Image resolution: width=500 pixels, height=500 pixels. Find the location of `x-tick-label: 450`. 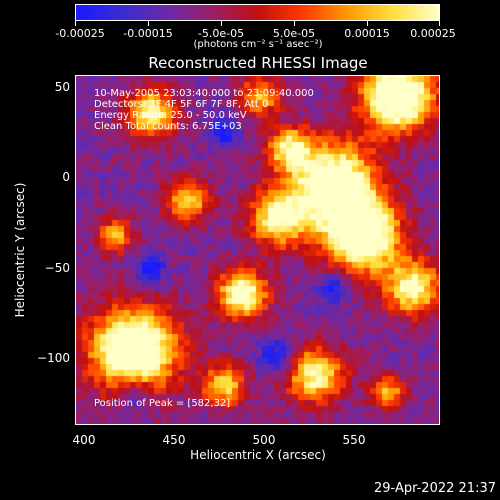

x-tick-label: 450 is located at coordinates (174, 440).